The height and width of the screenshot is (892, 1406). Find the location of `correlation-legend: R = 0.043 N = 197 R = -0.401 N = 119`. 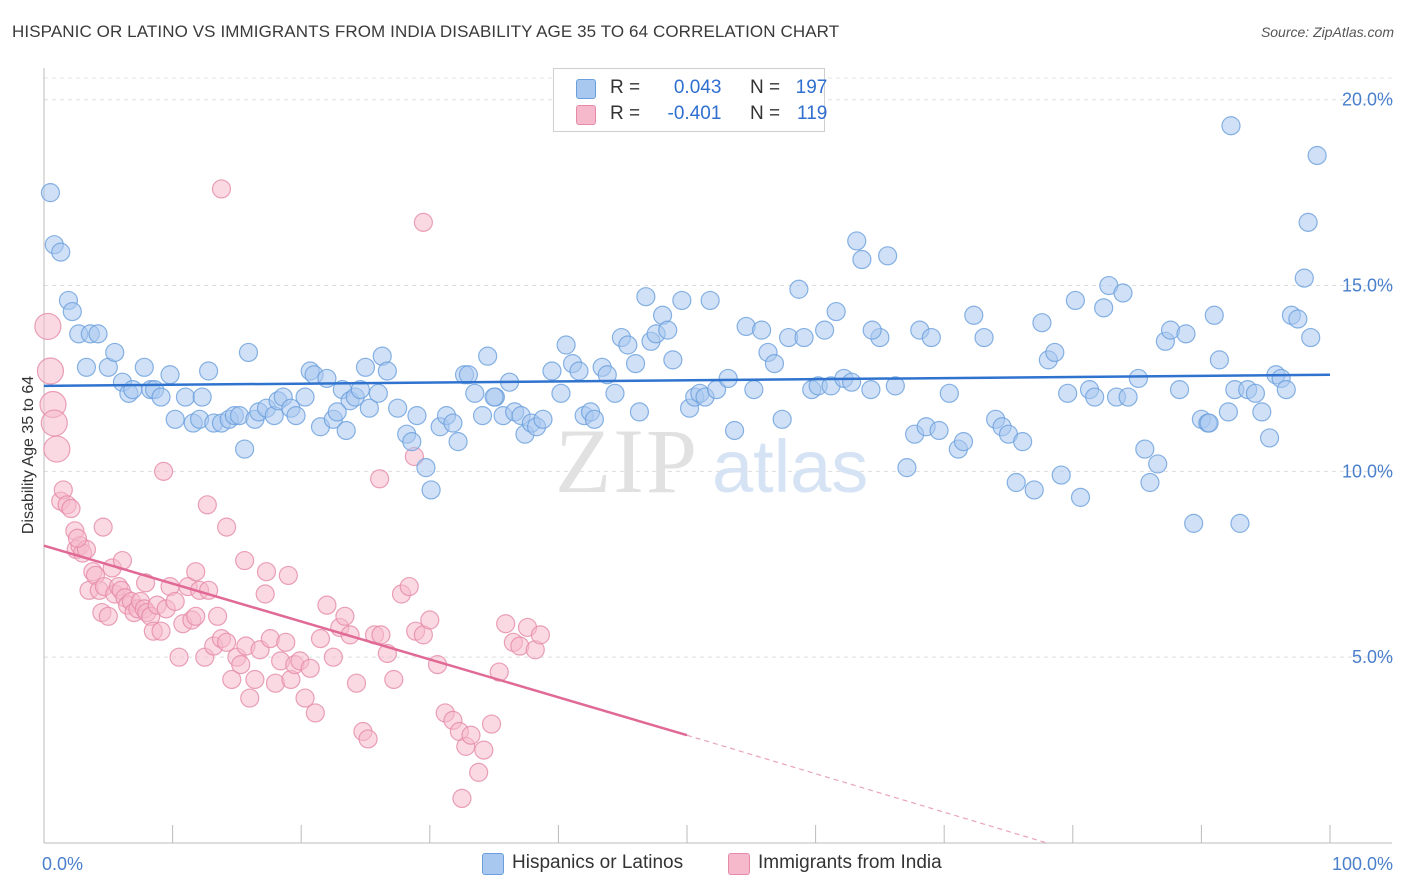

correlation-legend: R = 0.043 N = 197 R = -0.401 N = 119 is located at coordinates (690, 100).